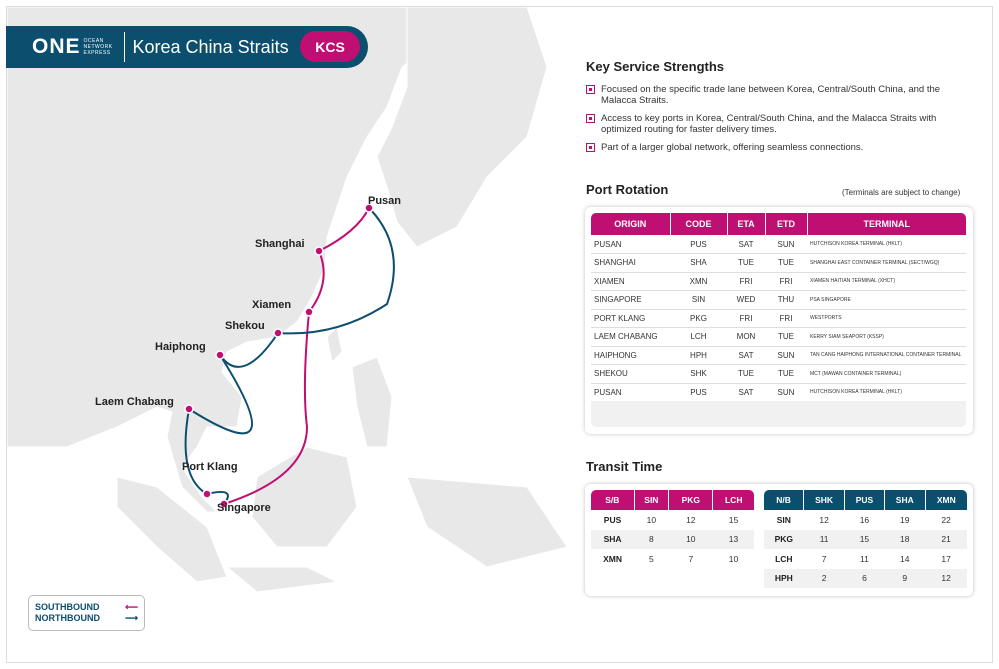  Describe the element at coordinates (630, 318) in the screenshot. I see `table-cell: PORT KLANG` at that location.